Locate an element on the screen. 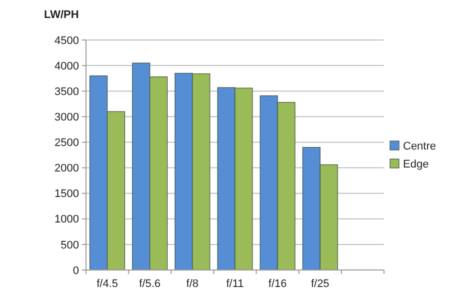 This screenshot has width=450, height=304. y-tick-label: 0 is located at coordinates (75, 270).